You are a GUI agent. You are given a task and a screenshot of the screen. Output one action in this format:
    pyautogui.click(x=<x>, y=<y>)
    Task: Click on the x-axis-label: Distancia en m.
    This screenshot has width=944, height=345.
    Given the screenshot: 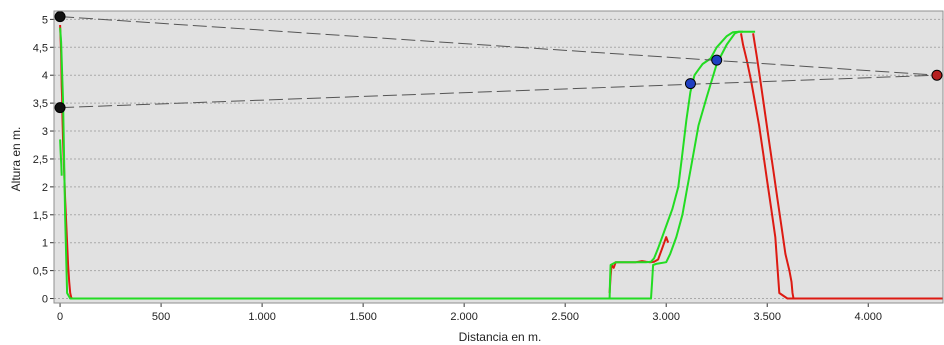 What is the action you would take?
    pyautogui.click(x=500, y=337)
    